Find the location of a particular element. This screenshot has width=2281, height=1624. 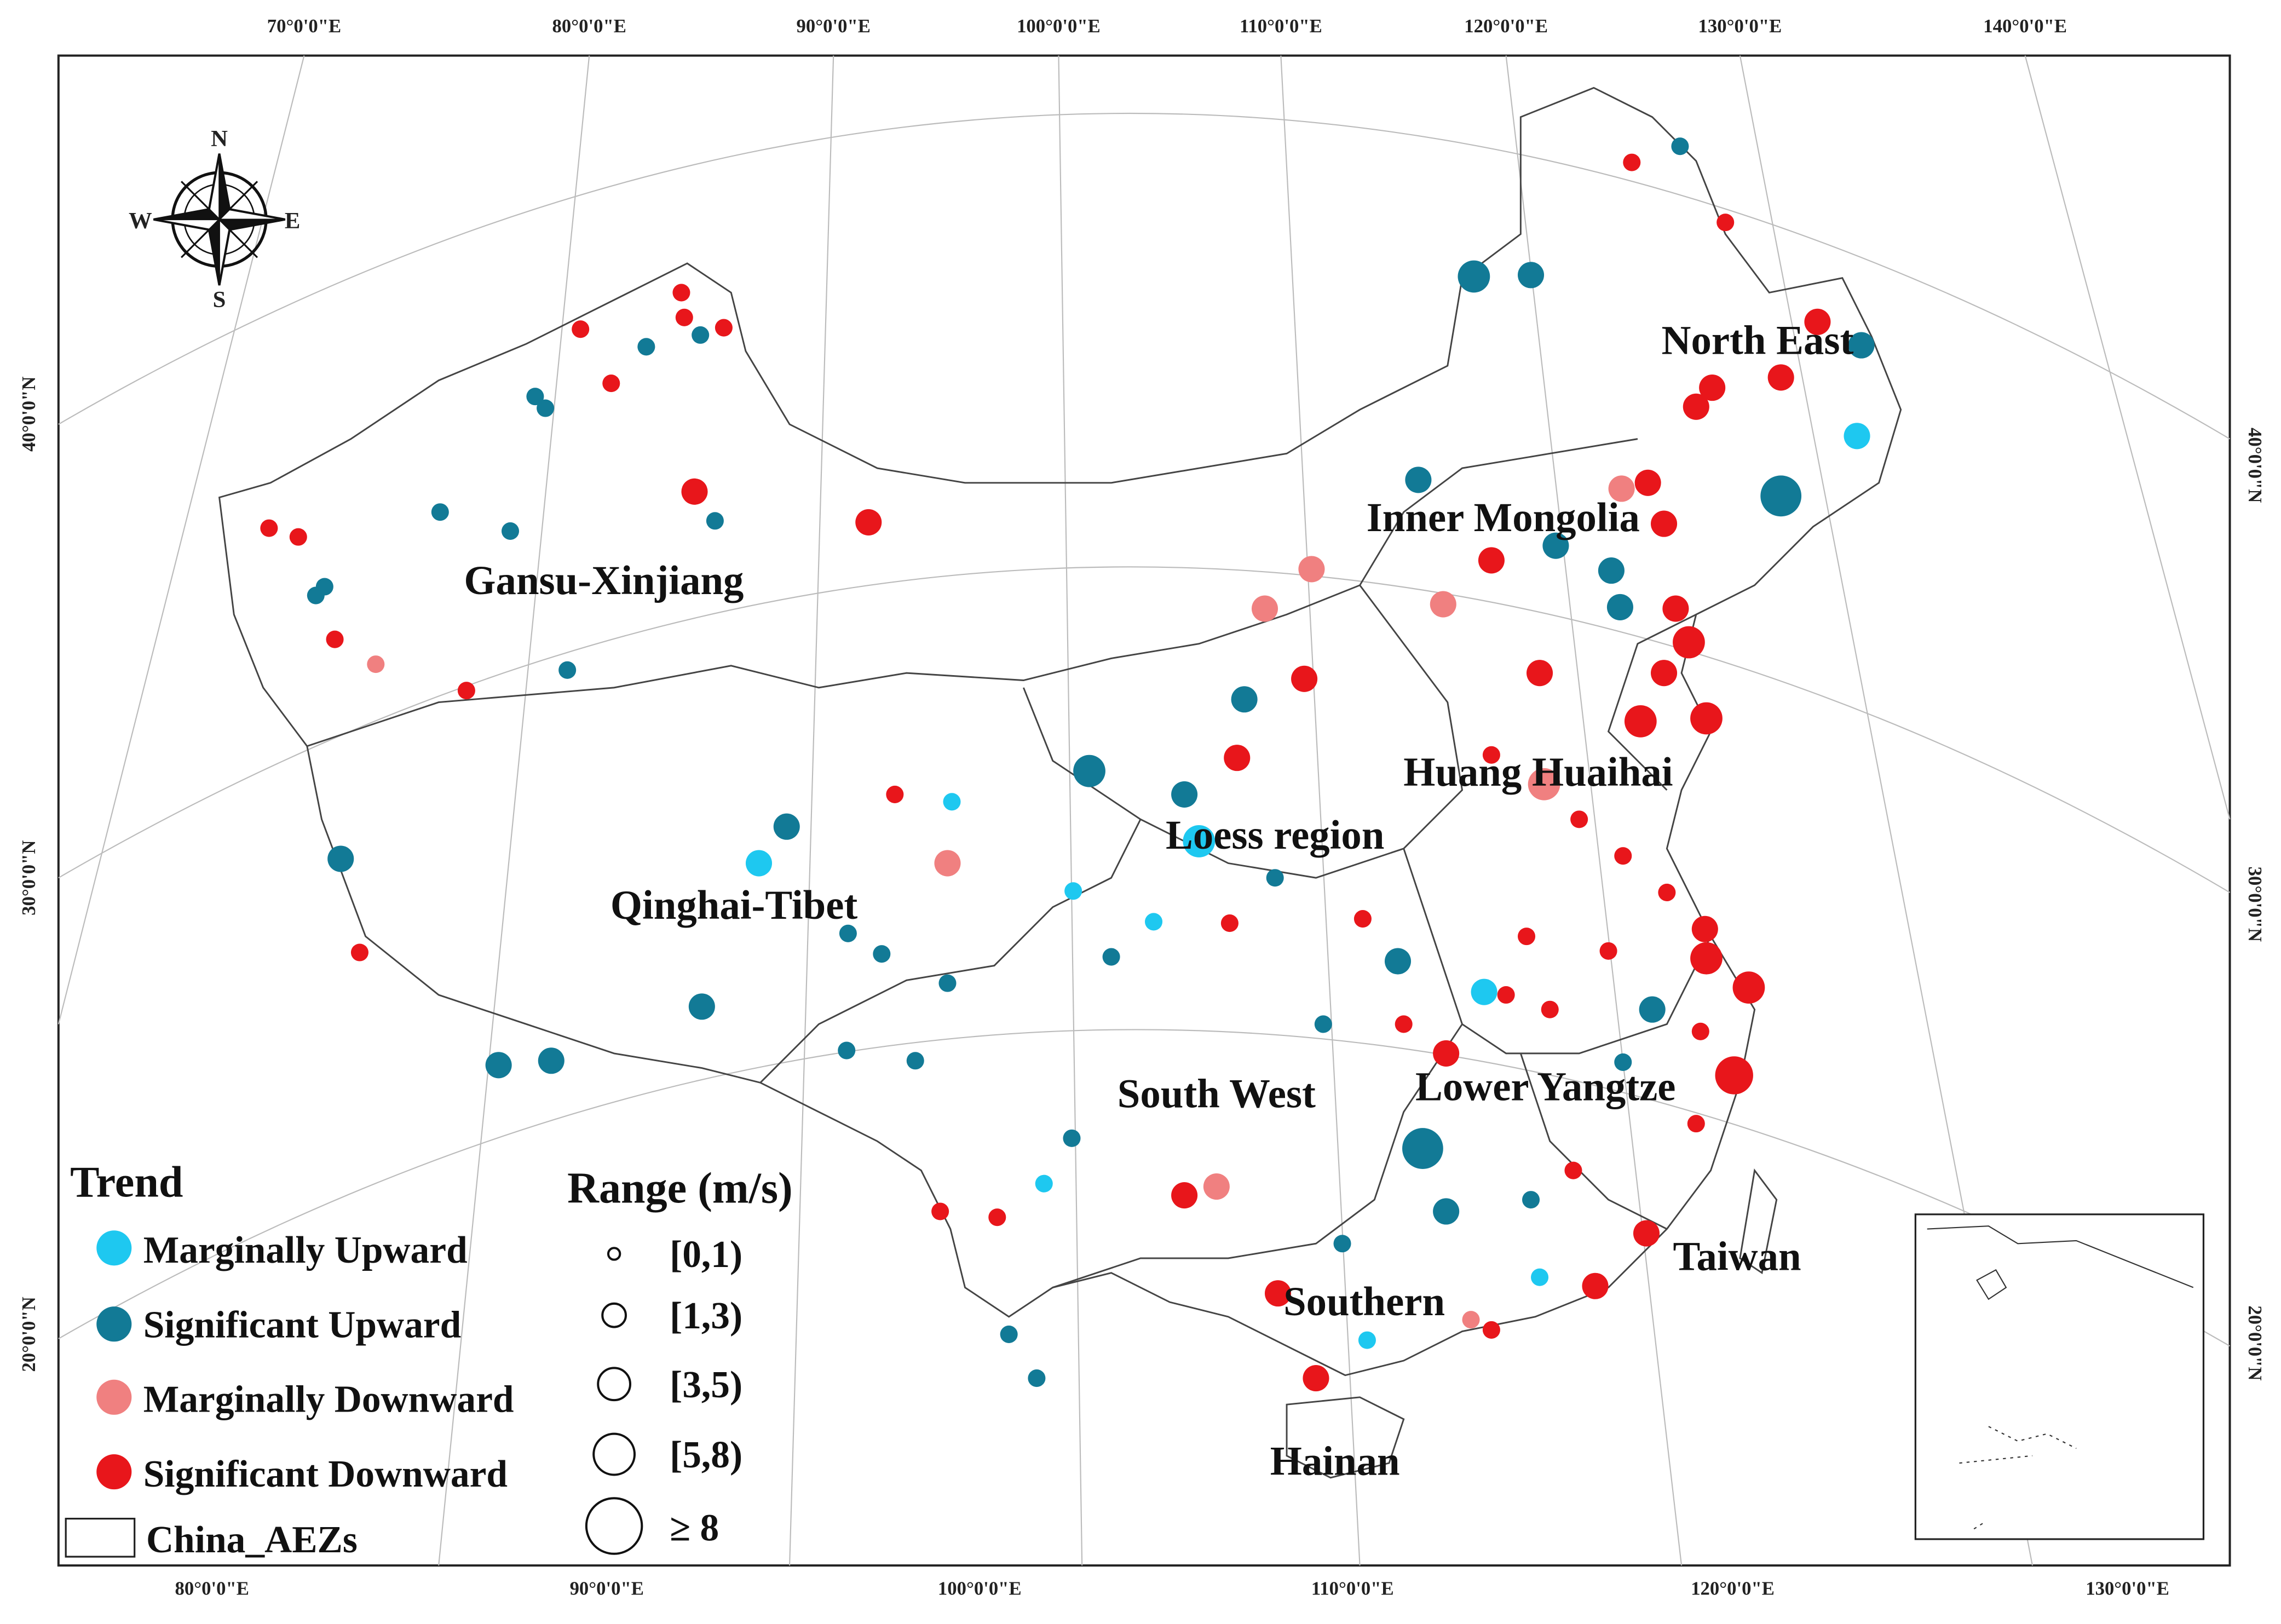

top-axis-label: 100°0'0"E is located at coordinates (1059, 26).